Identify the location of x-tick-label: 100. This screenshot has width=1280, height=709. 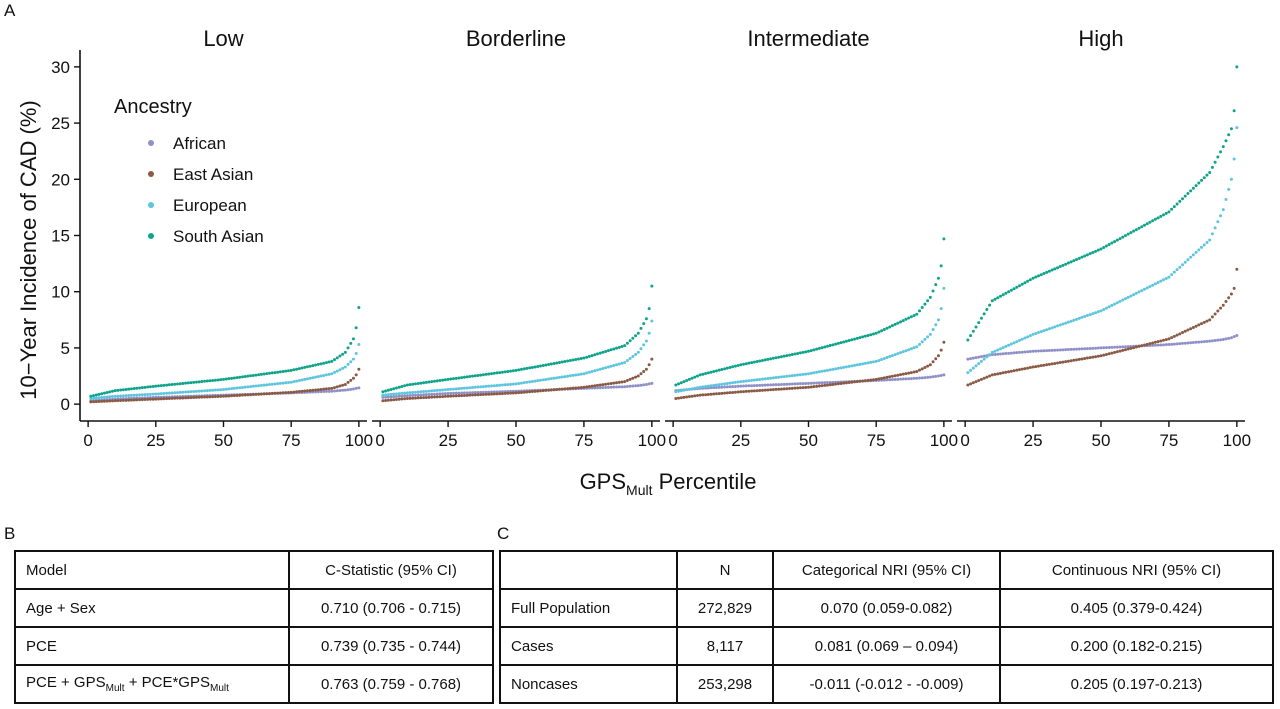
(944, 440).